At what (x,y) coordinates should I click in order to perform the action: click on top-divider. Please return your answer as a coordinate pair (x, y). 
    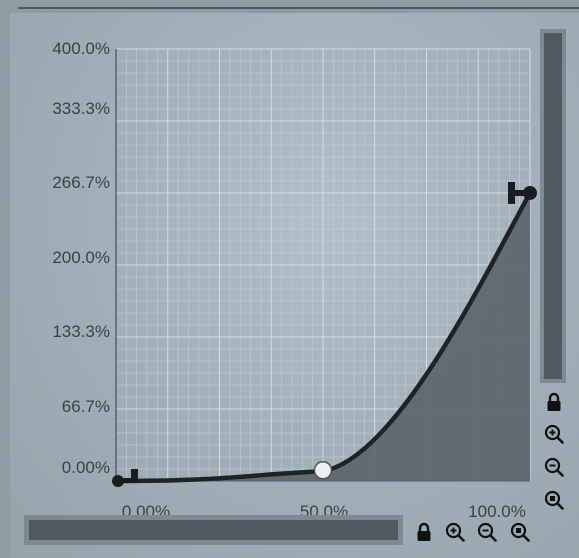
    Looking at the image, I should click on (298, 8).